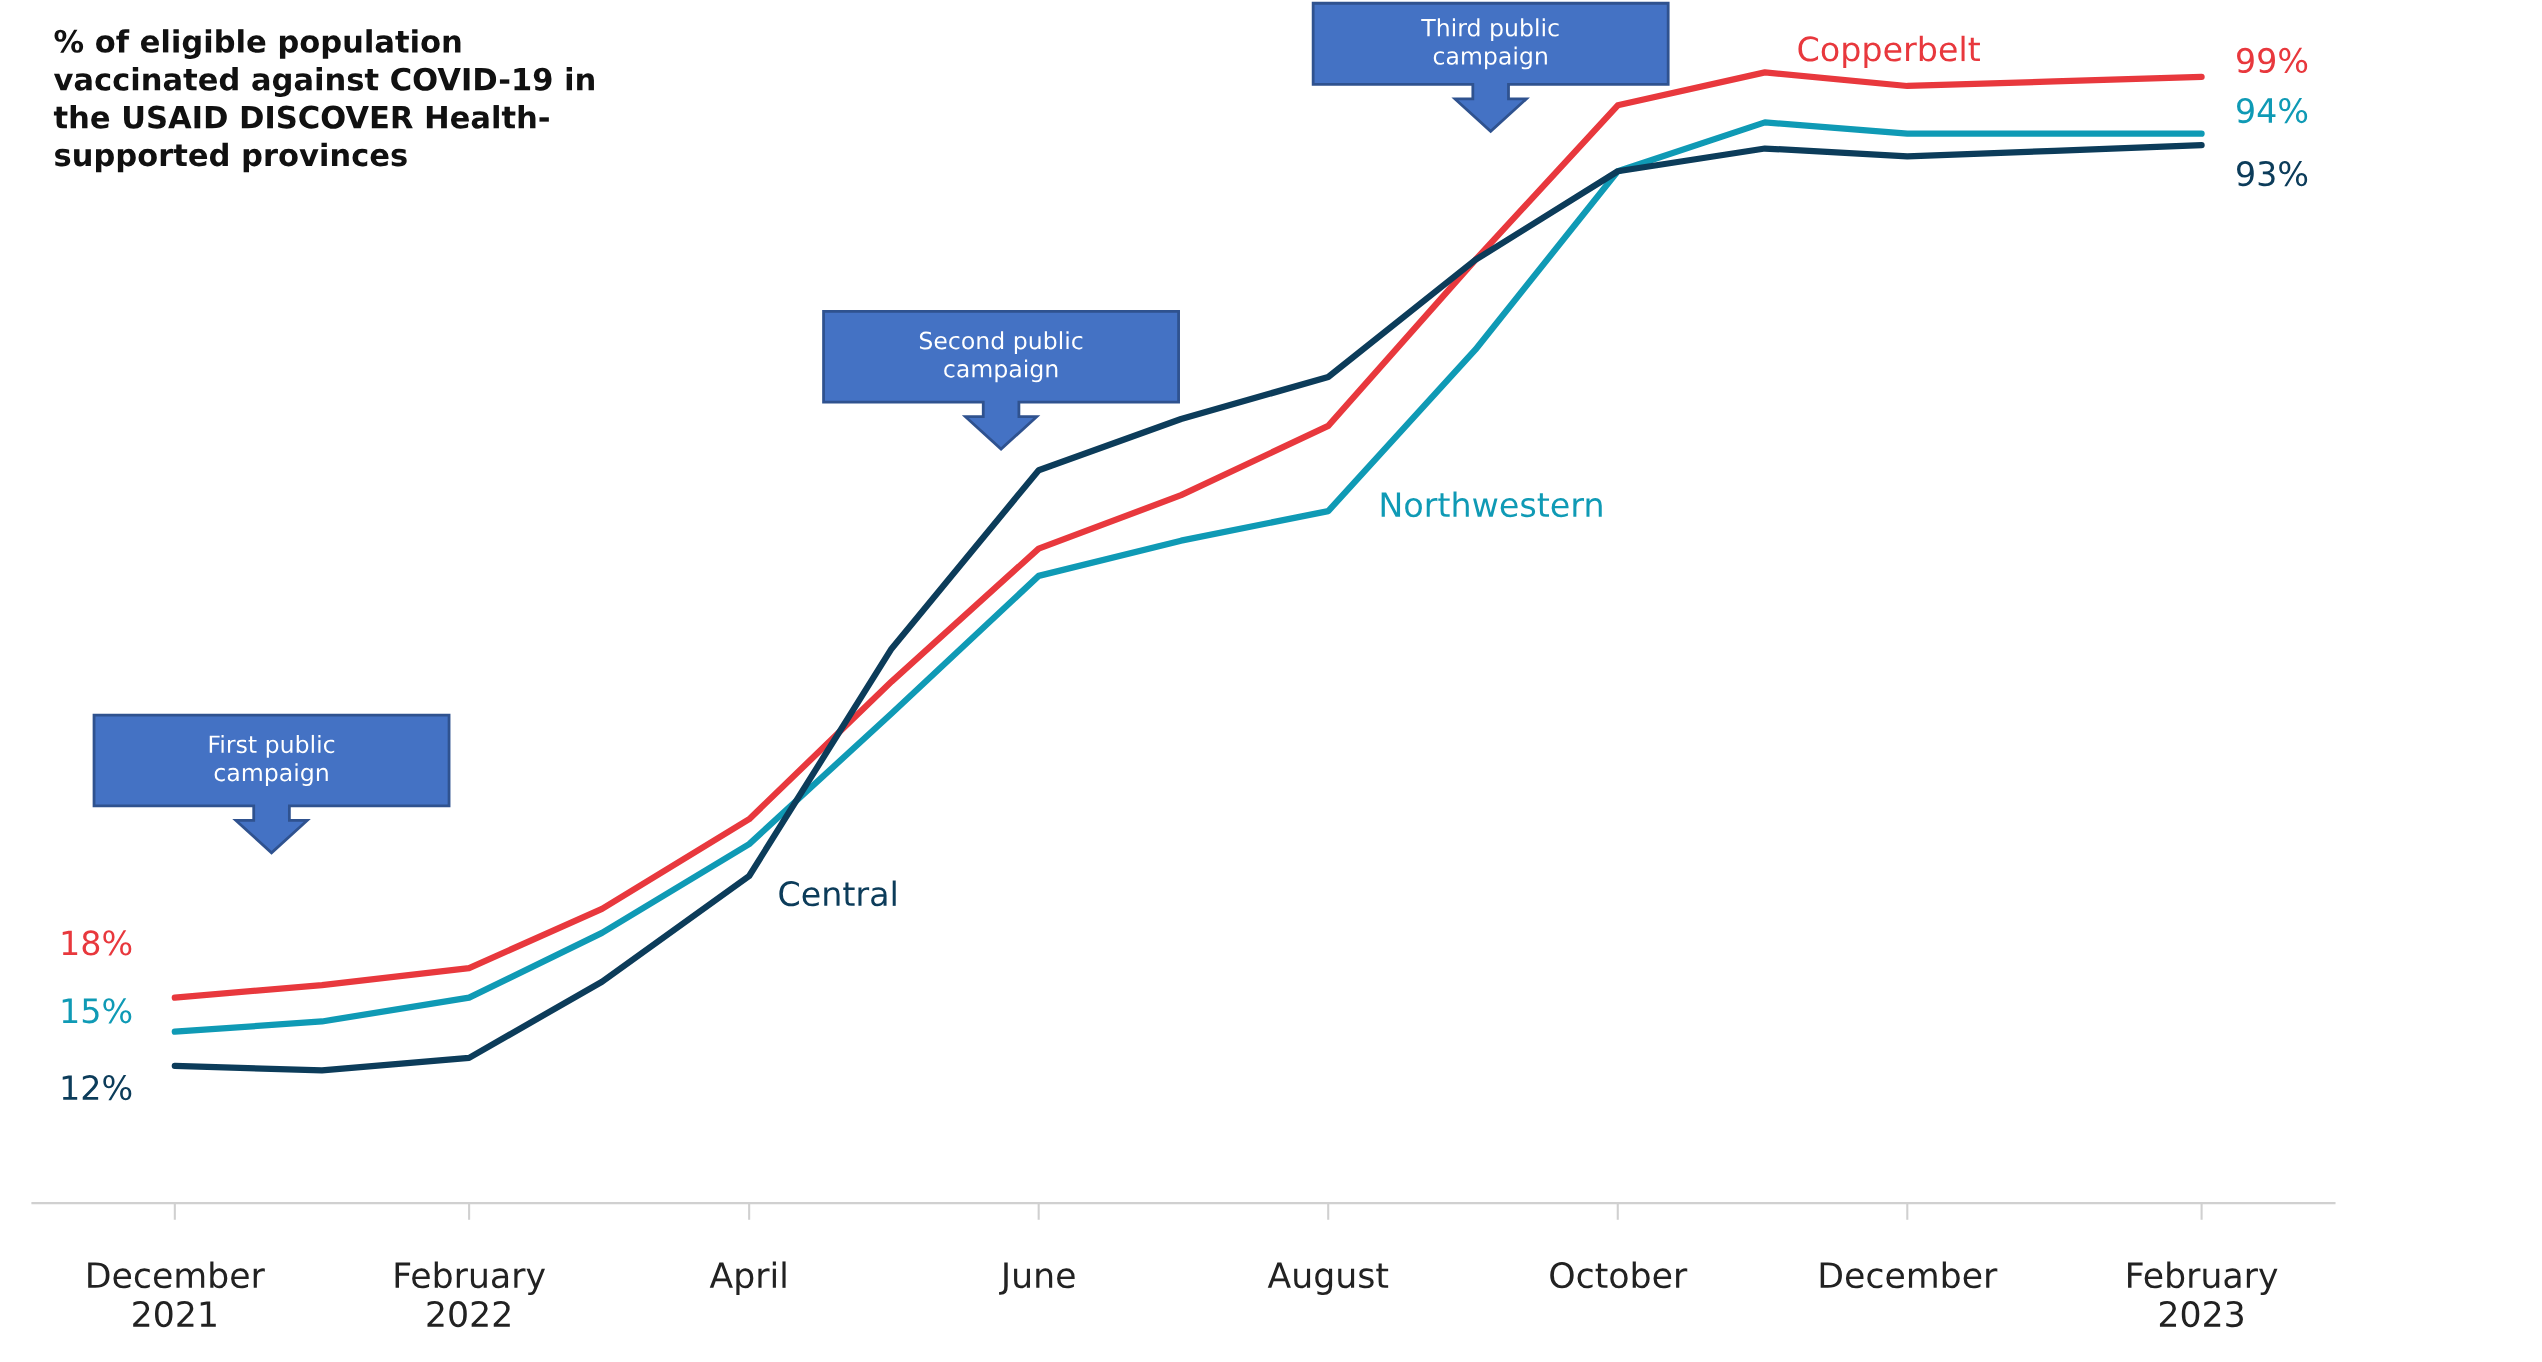 This screenshot has height=1362, width=2542. Describe the element at coordinates (837, 893) in the screenshot. I see `series-label: Central` at that location.